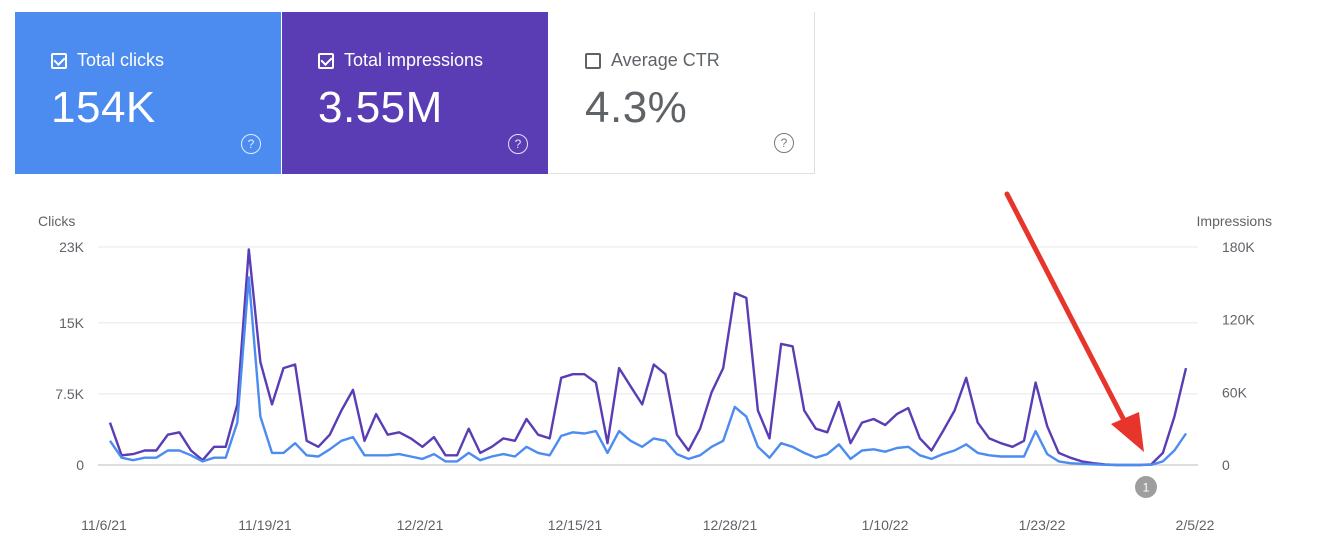 The width and height of the screenshot is (1318, 560). I want to click on impressions-tick-label: 60K, so click(1235, 392).